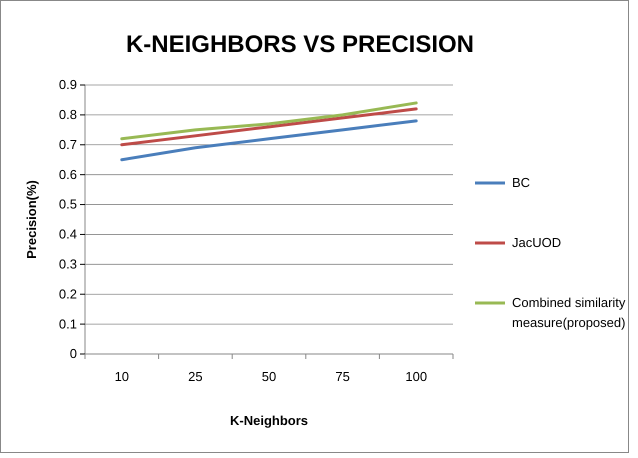 The height and width of the screenshot is (458, 638). I want to click on legend-label: Combined similarity measure(proposed), so click(569, 312).